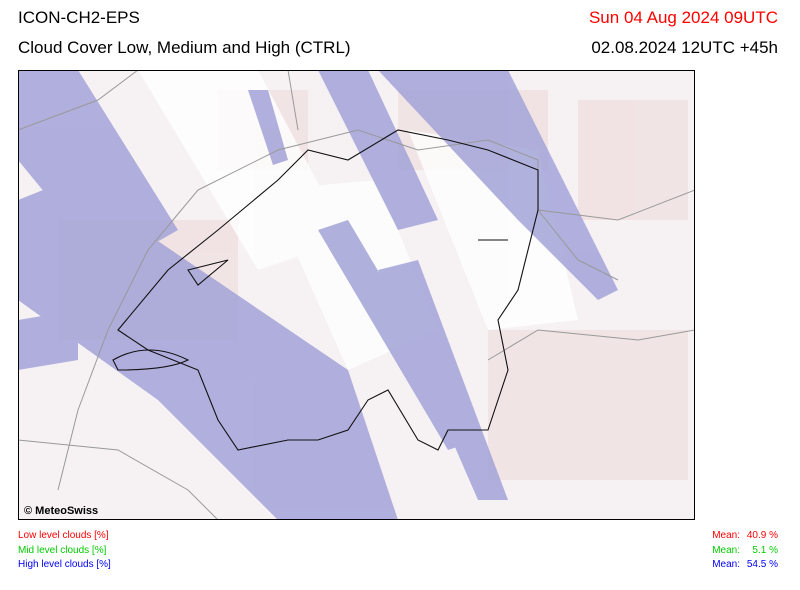 Image resolution: width=800 pixels, height=590 pixels. Describe the element at coordinates (184, 47) in the screenshot. I see `map-title: Cloud Cover Low, Medium and High (CTRL)` at that location.